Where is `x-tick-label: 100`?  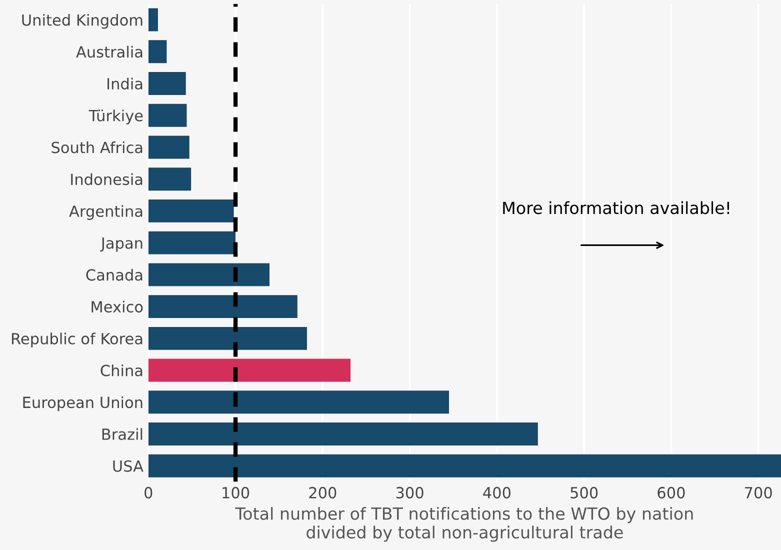 x-tick-label: 100 is located at coordinates (236, 492).